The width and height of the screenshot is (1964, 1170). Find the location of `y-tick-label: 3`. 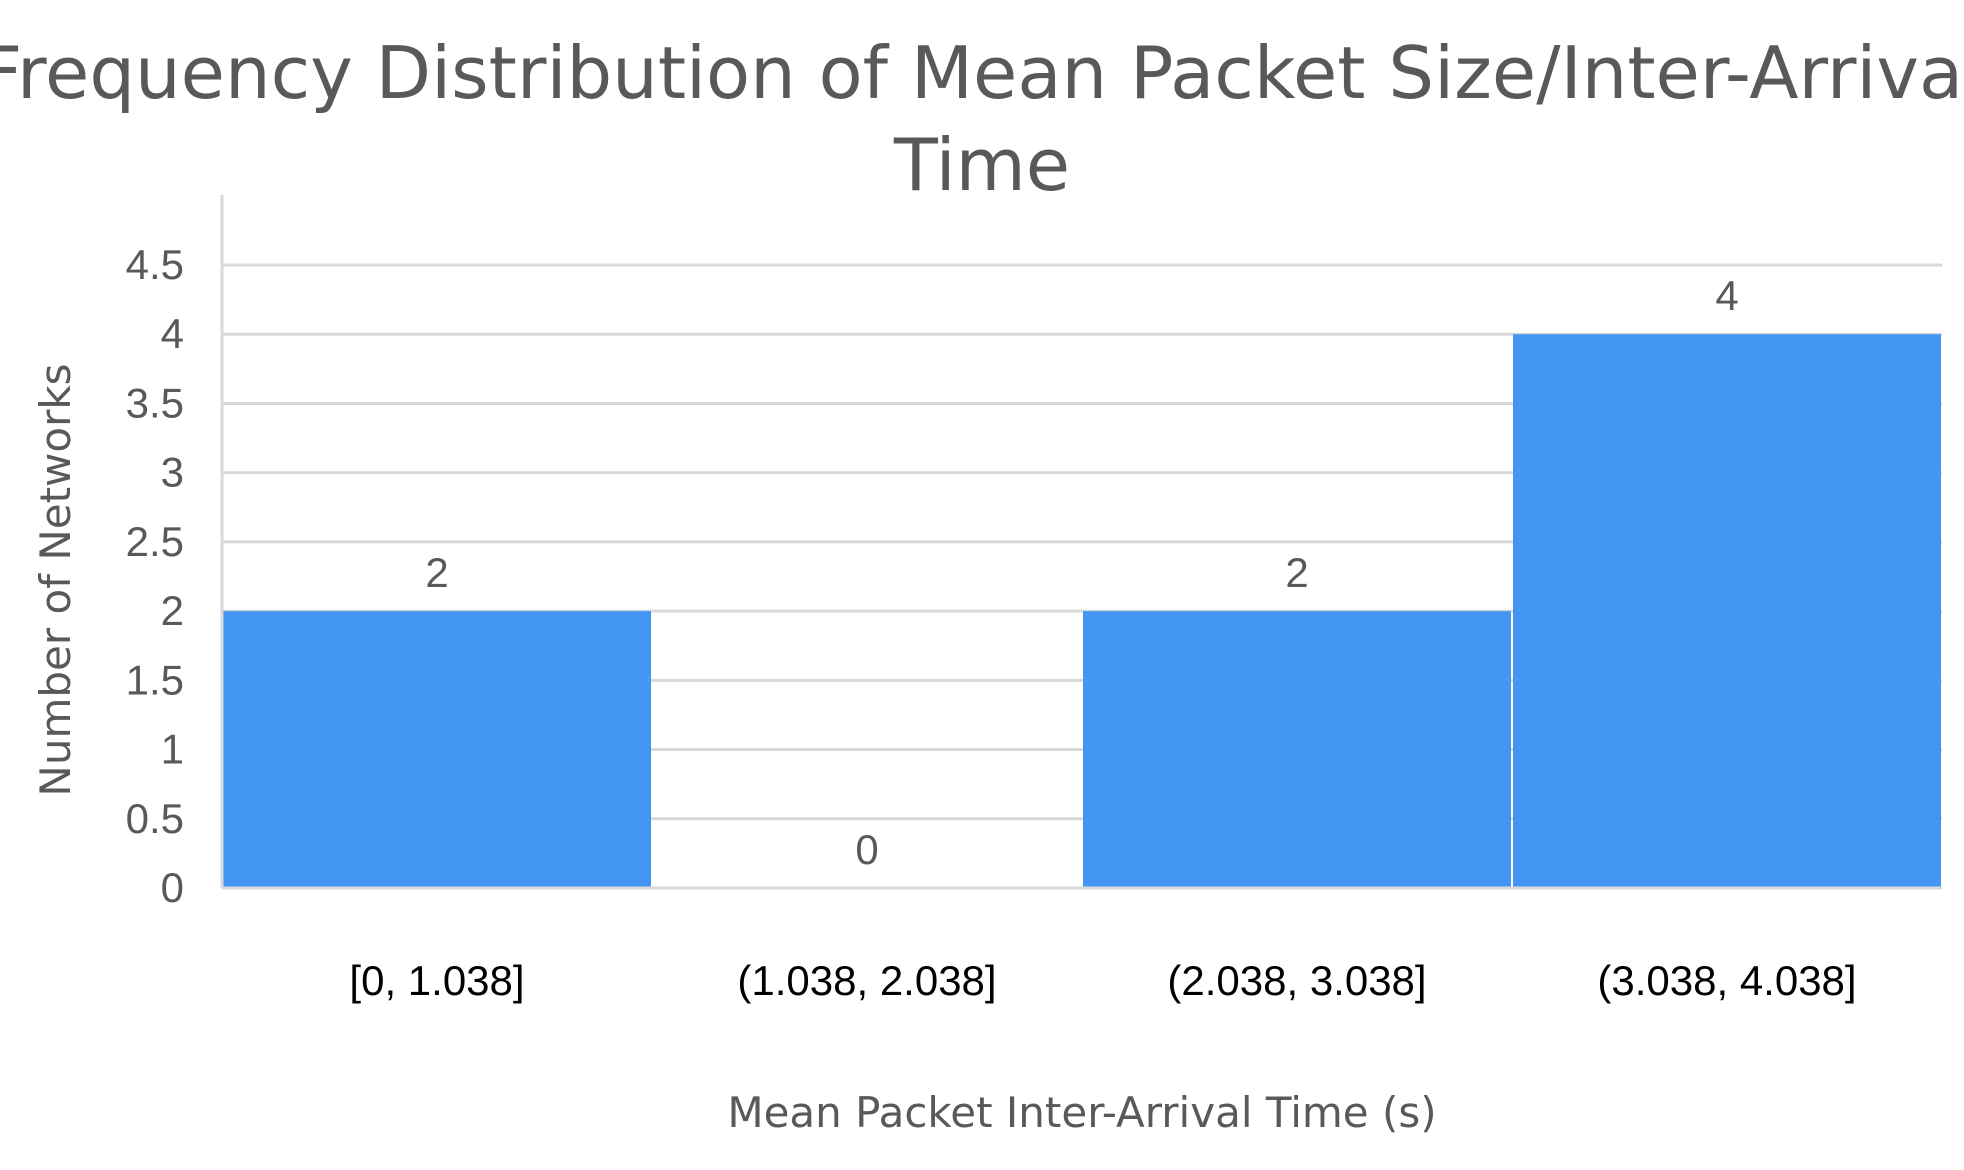

y-tick-label: 3 is located at coordinates (172, 472).